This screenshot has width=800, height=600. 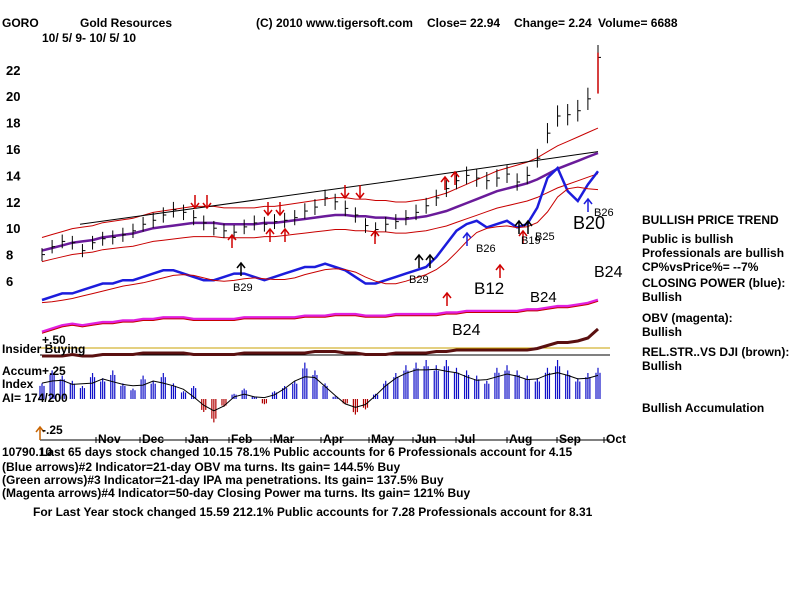 What do you see at coordinates (198, 439) in the screenshot?
I see `x-tick-label: Jan` at bounding box center [198, 439].